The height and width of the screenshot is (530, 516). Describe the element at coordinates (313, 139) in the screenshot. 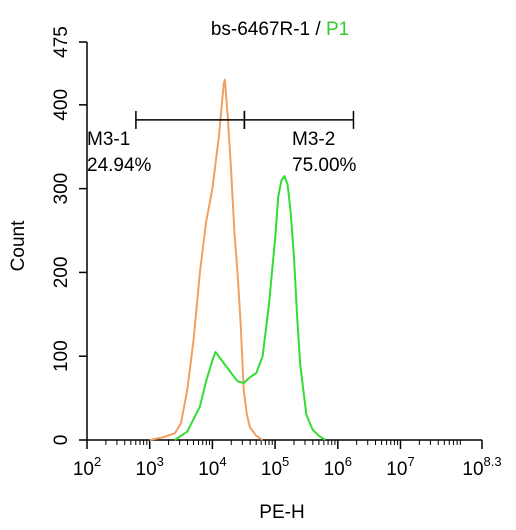

I see `gate-name-2: M3-2` at that location.